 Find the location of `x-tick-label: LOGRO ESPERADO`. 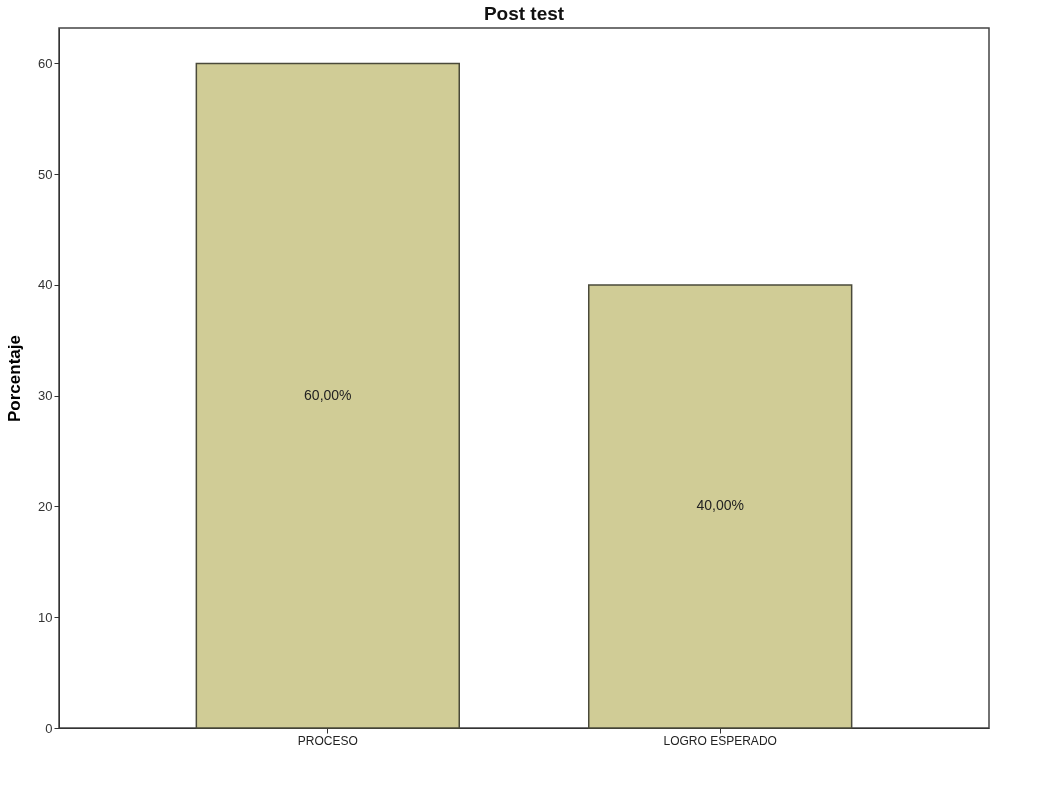

x-tick-label: LOGRO ESPERADO is located at coordinates (720, 740).